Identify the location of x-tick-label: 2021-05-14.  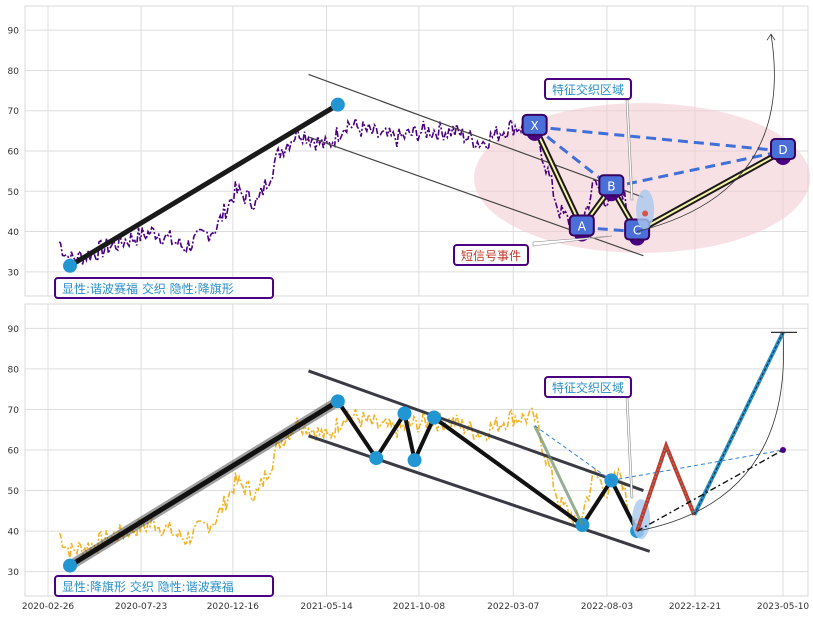
(326, 607).